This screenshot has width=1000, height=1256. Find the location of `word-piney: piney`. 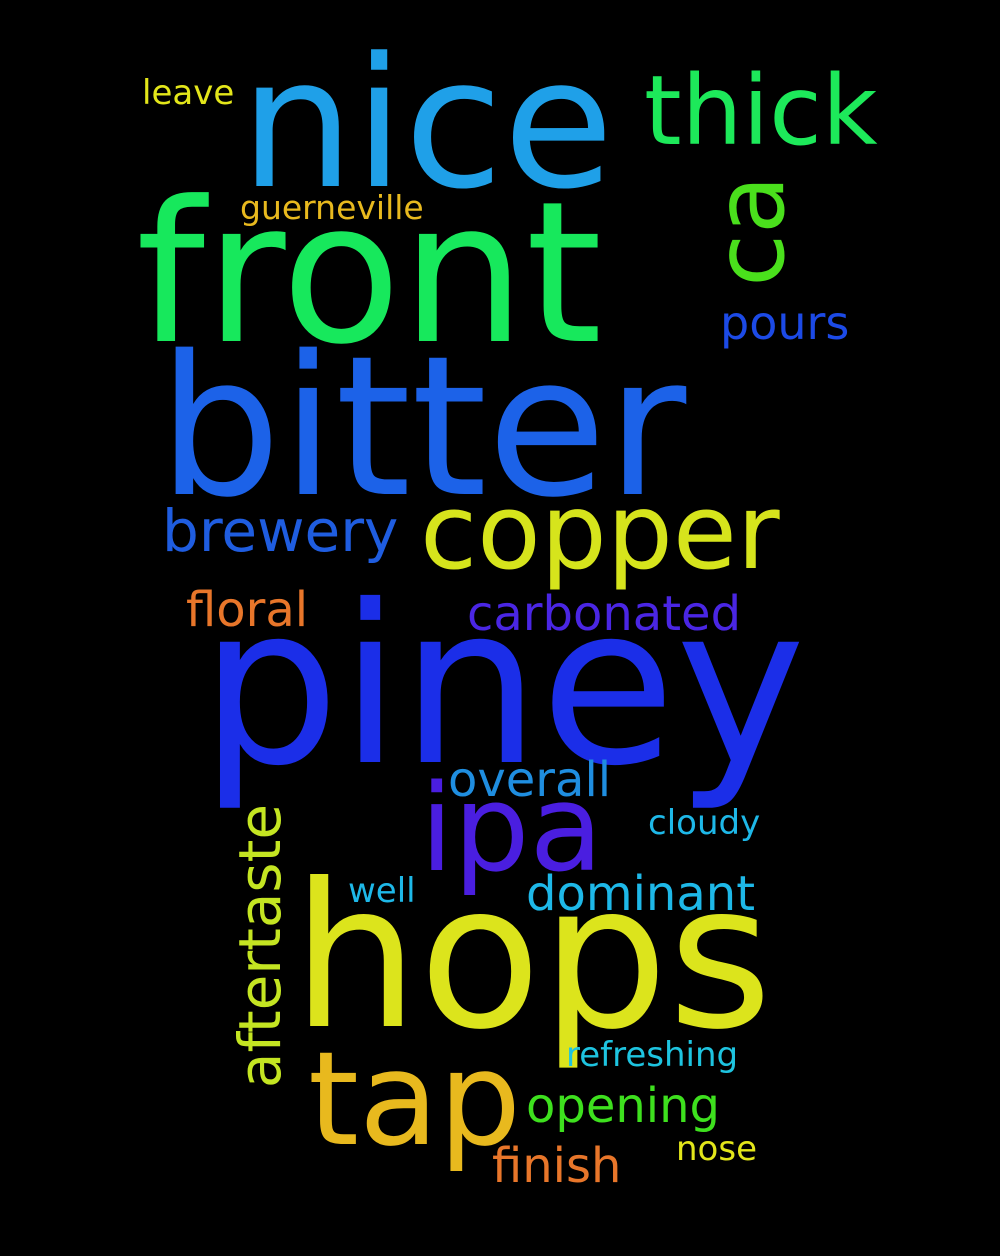

word-piney: piney is located at coordinates (503, 686).